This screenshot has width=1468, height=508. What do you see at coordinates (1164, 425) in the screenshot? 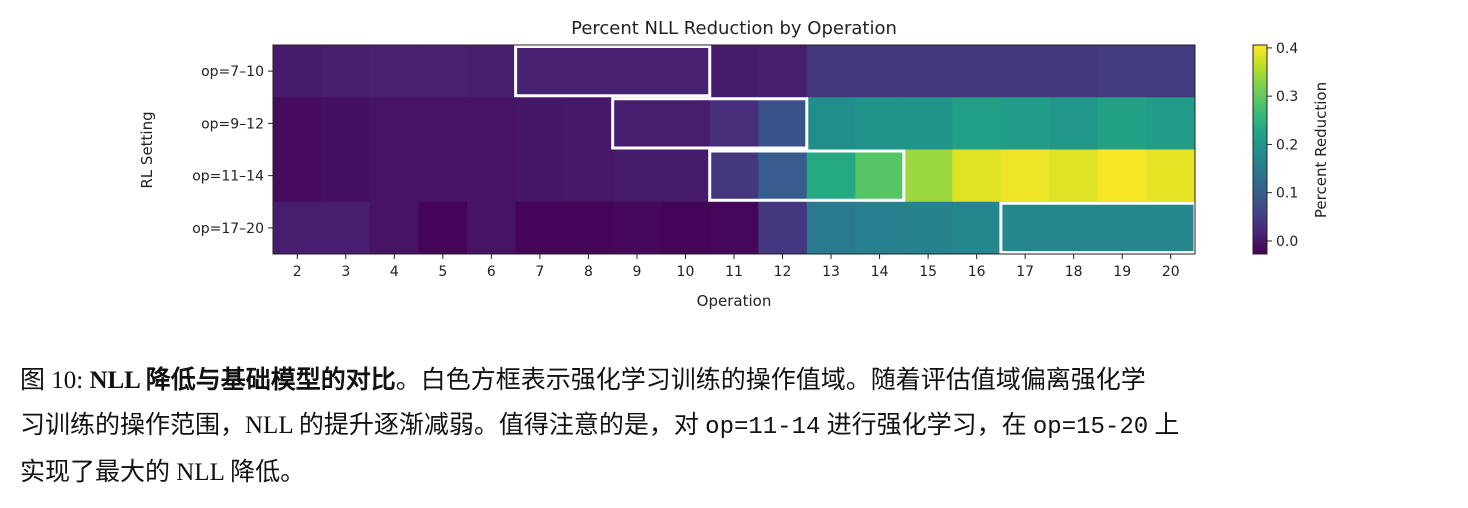
I see `caption-text: 上` at bounding box center [1164, 425].